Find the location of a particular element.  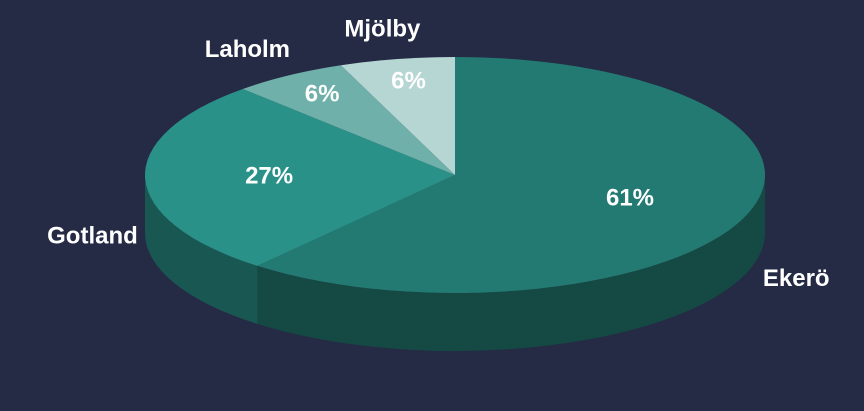

pie-side is located at coordinates (201, 249).